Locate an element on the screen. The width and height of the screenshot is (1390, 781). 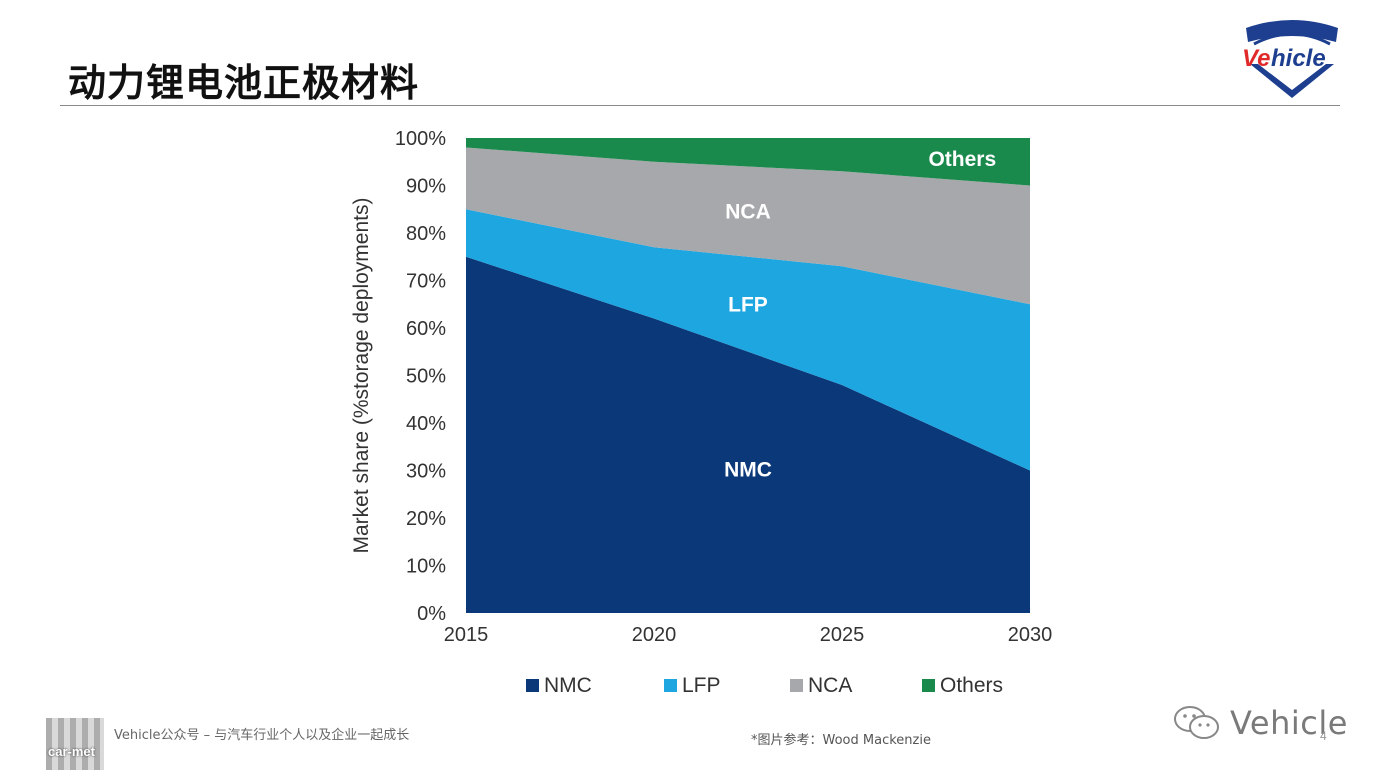
y-tick-label: 10% is located at coordinates (426, 567).